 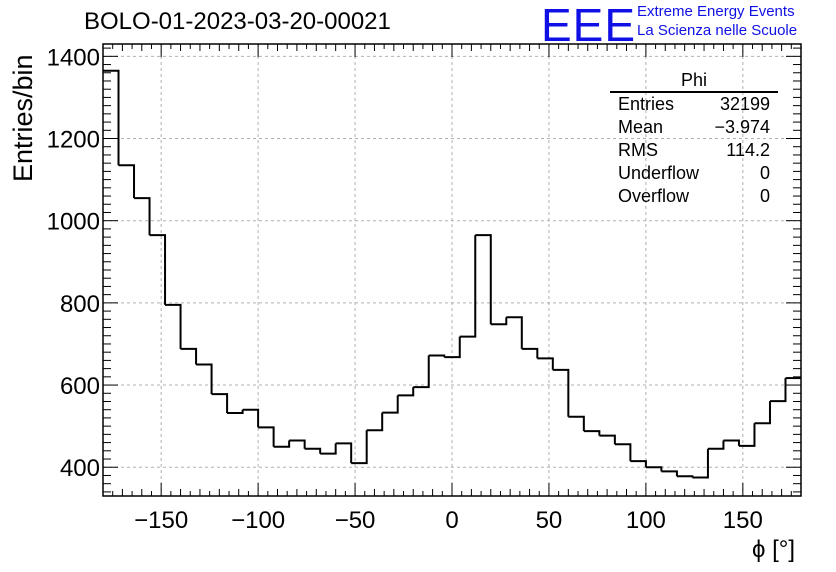 I want to click on stats-value: 114.2, so click(x=748, y=150).